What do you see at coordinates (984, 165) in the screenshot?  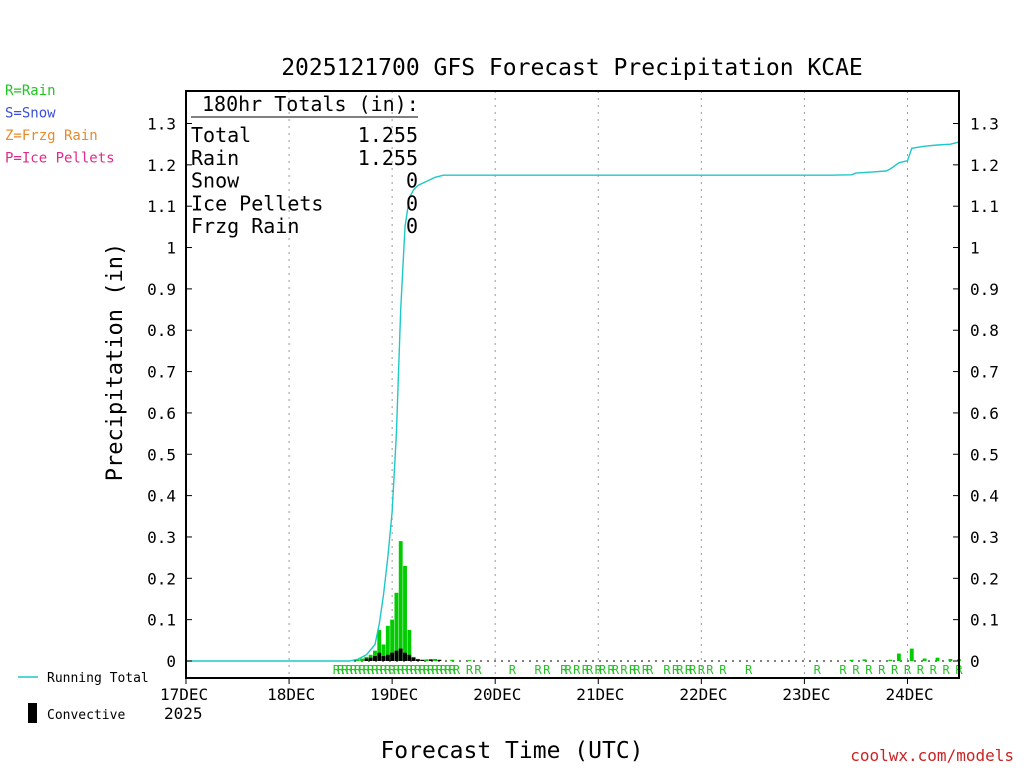 I see `y-tick-label-right: 1.2` at bounding box center [984, 165].